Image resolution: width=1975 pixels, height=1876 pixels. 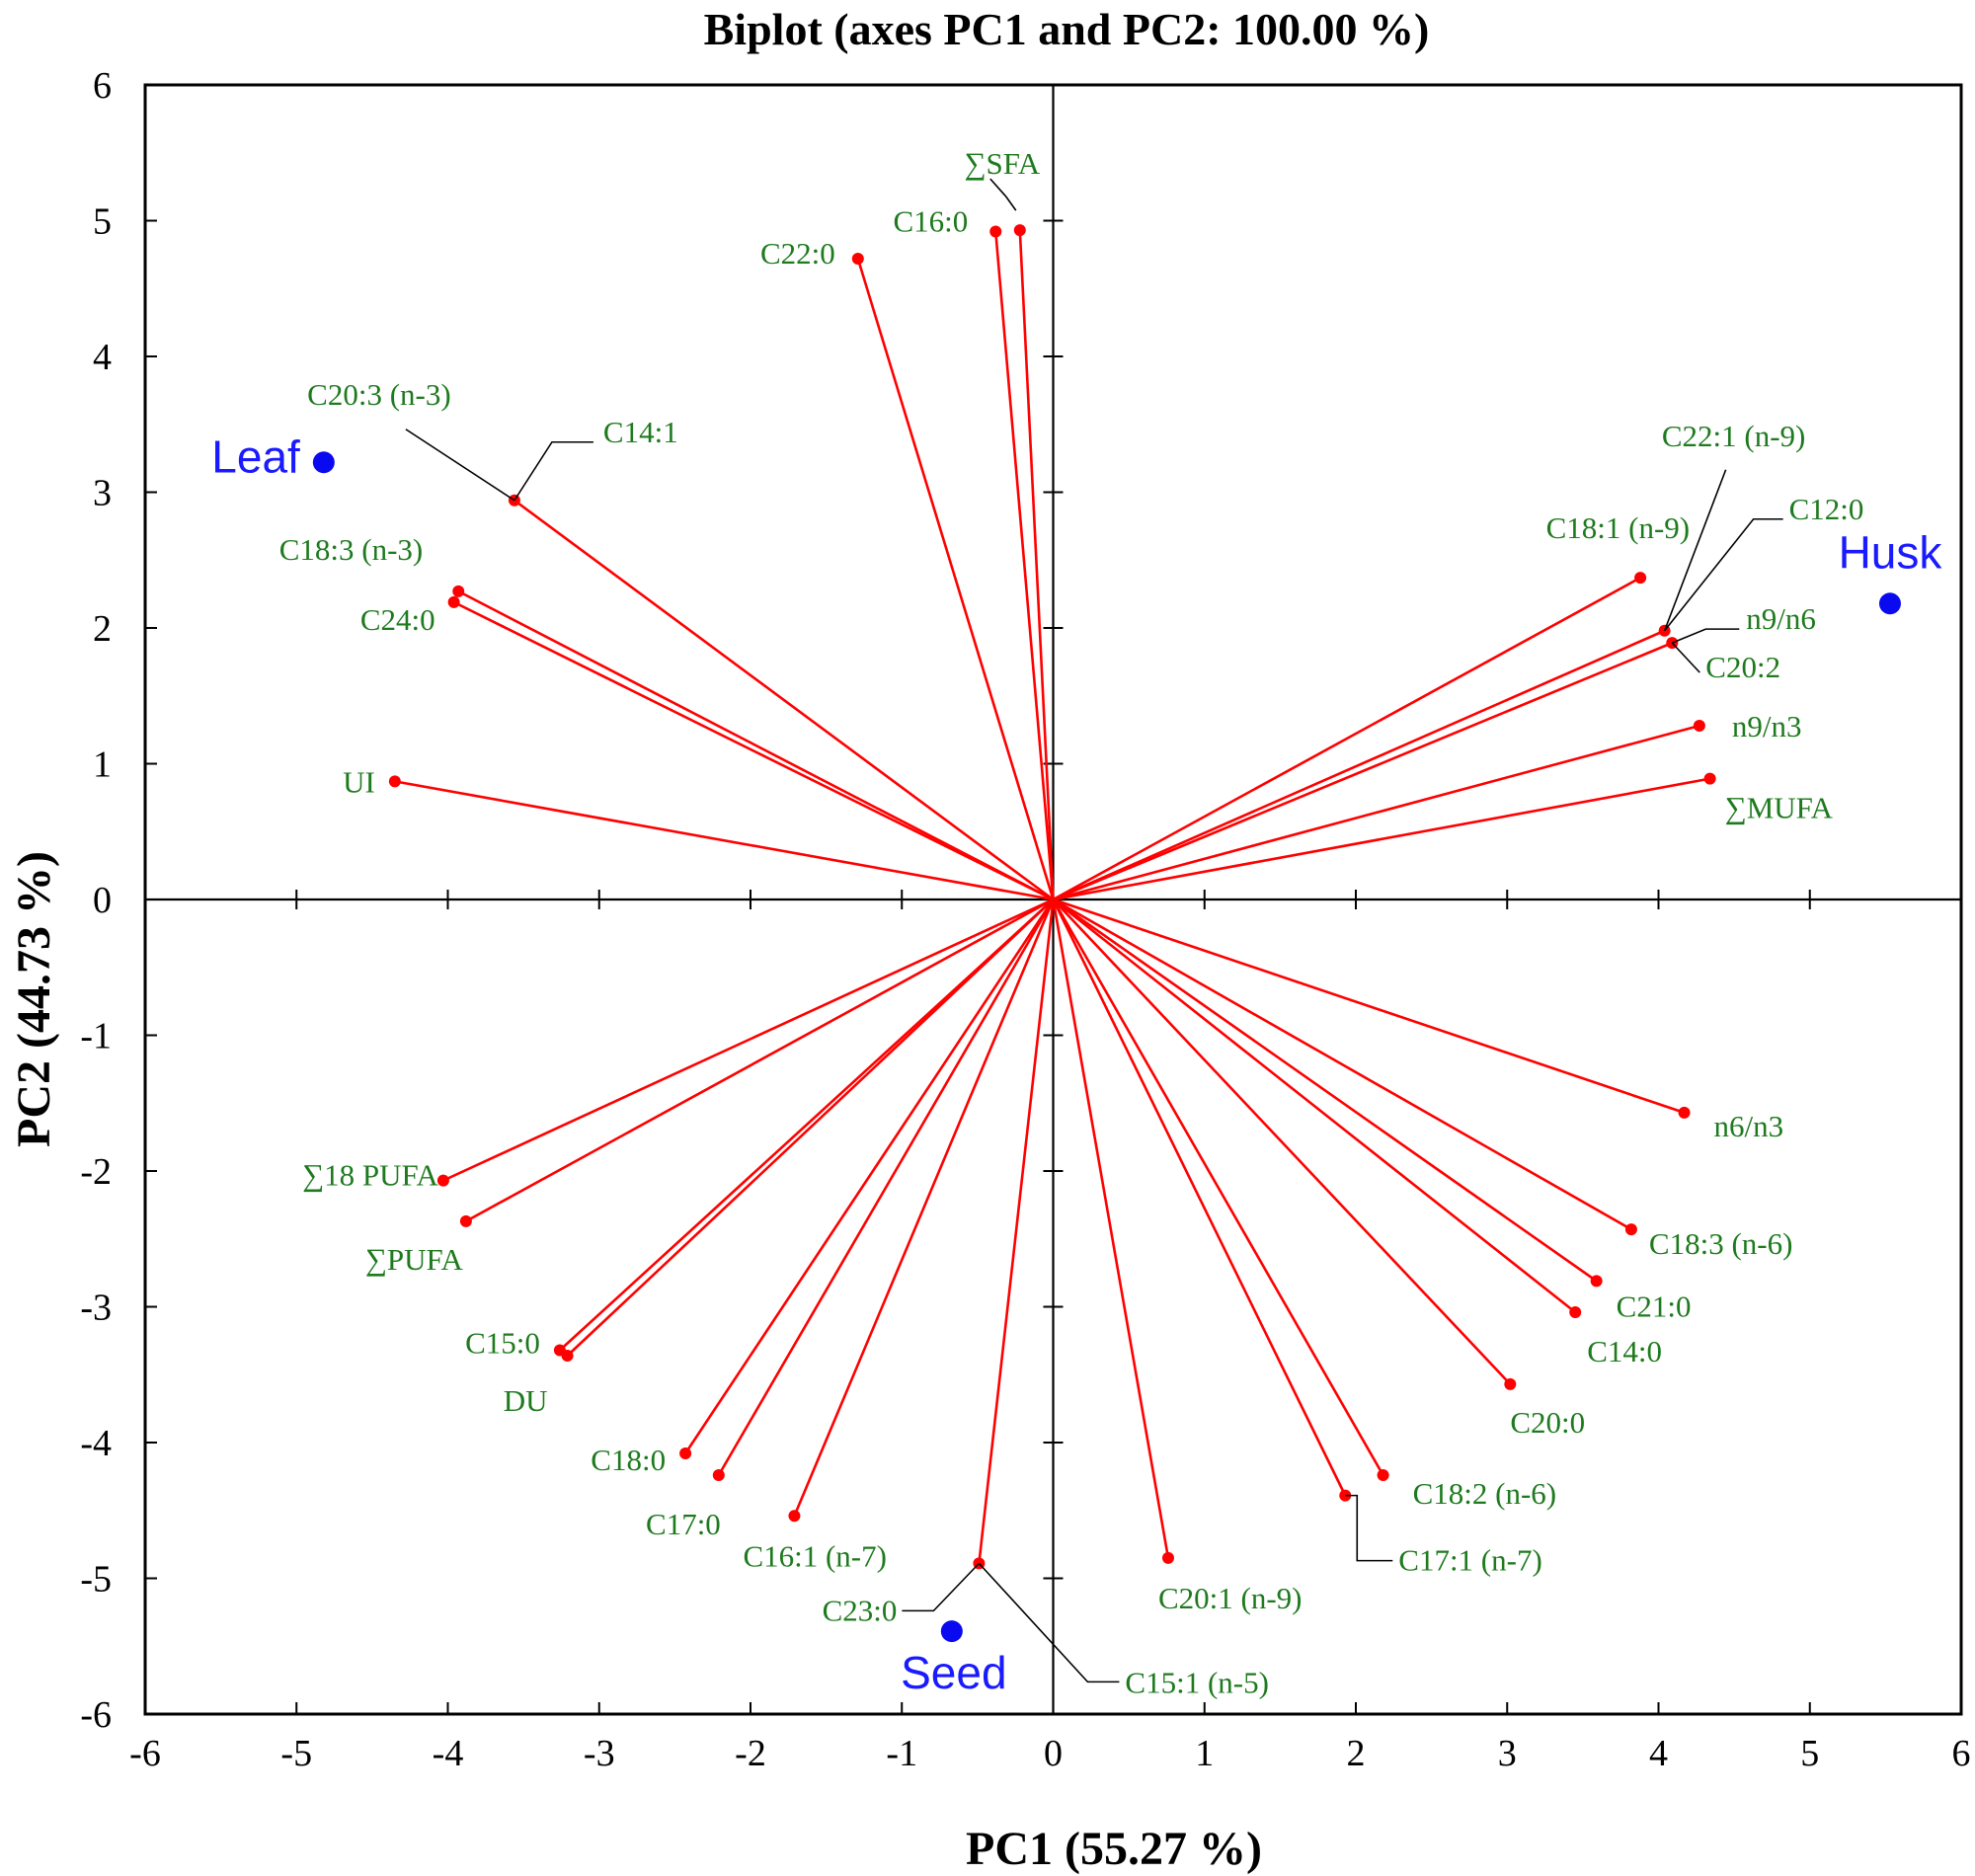 I want to click on label-c14-0: C14:0, so click(x=1625, y=1351).